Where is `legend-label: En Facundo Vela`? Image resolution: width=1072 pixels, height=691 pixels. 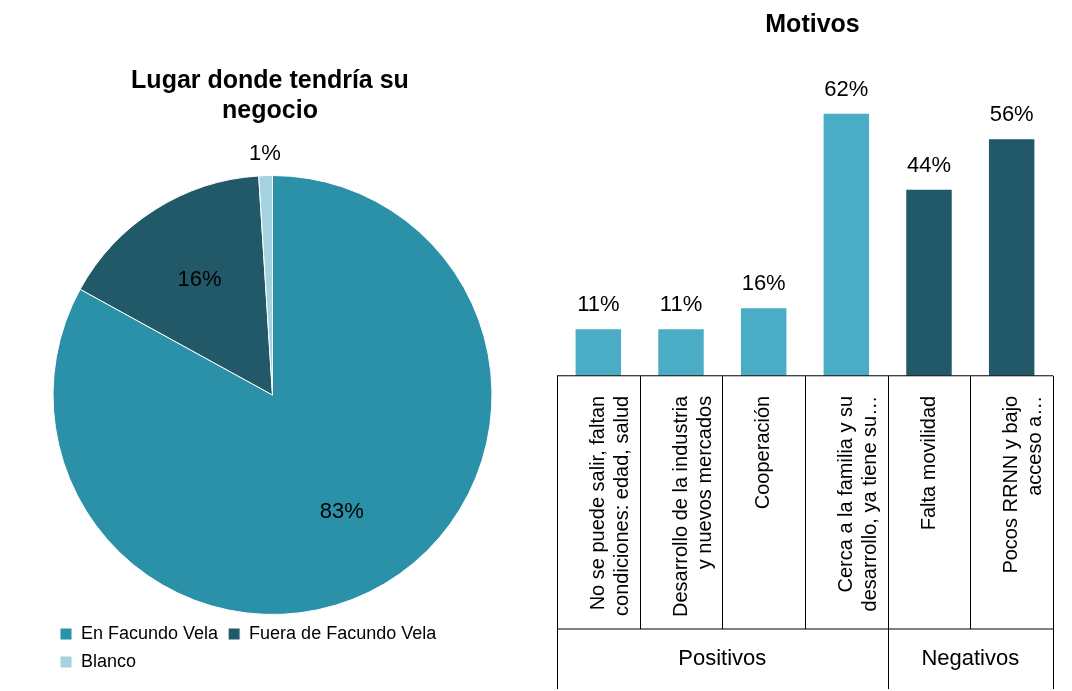
legend-label: En Facundo Vela is located at coordinates (150, 632).